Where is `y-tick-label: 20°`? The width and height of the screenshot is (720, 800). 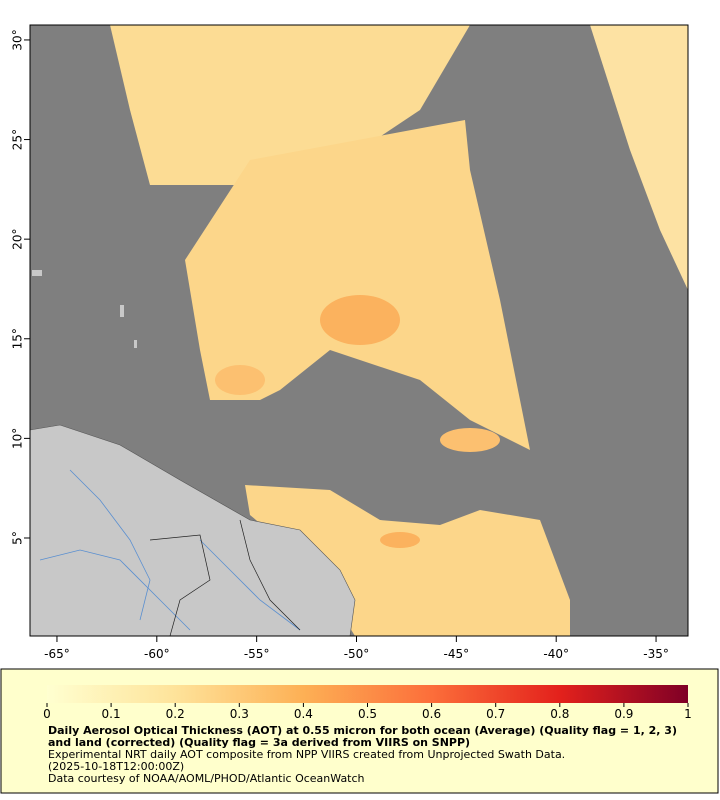
y-tick-label: 20° is located at coordinates (18, 239).